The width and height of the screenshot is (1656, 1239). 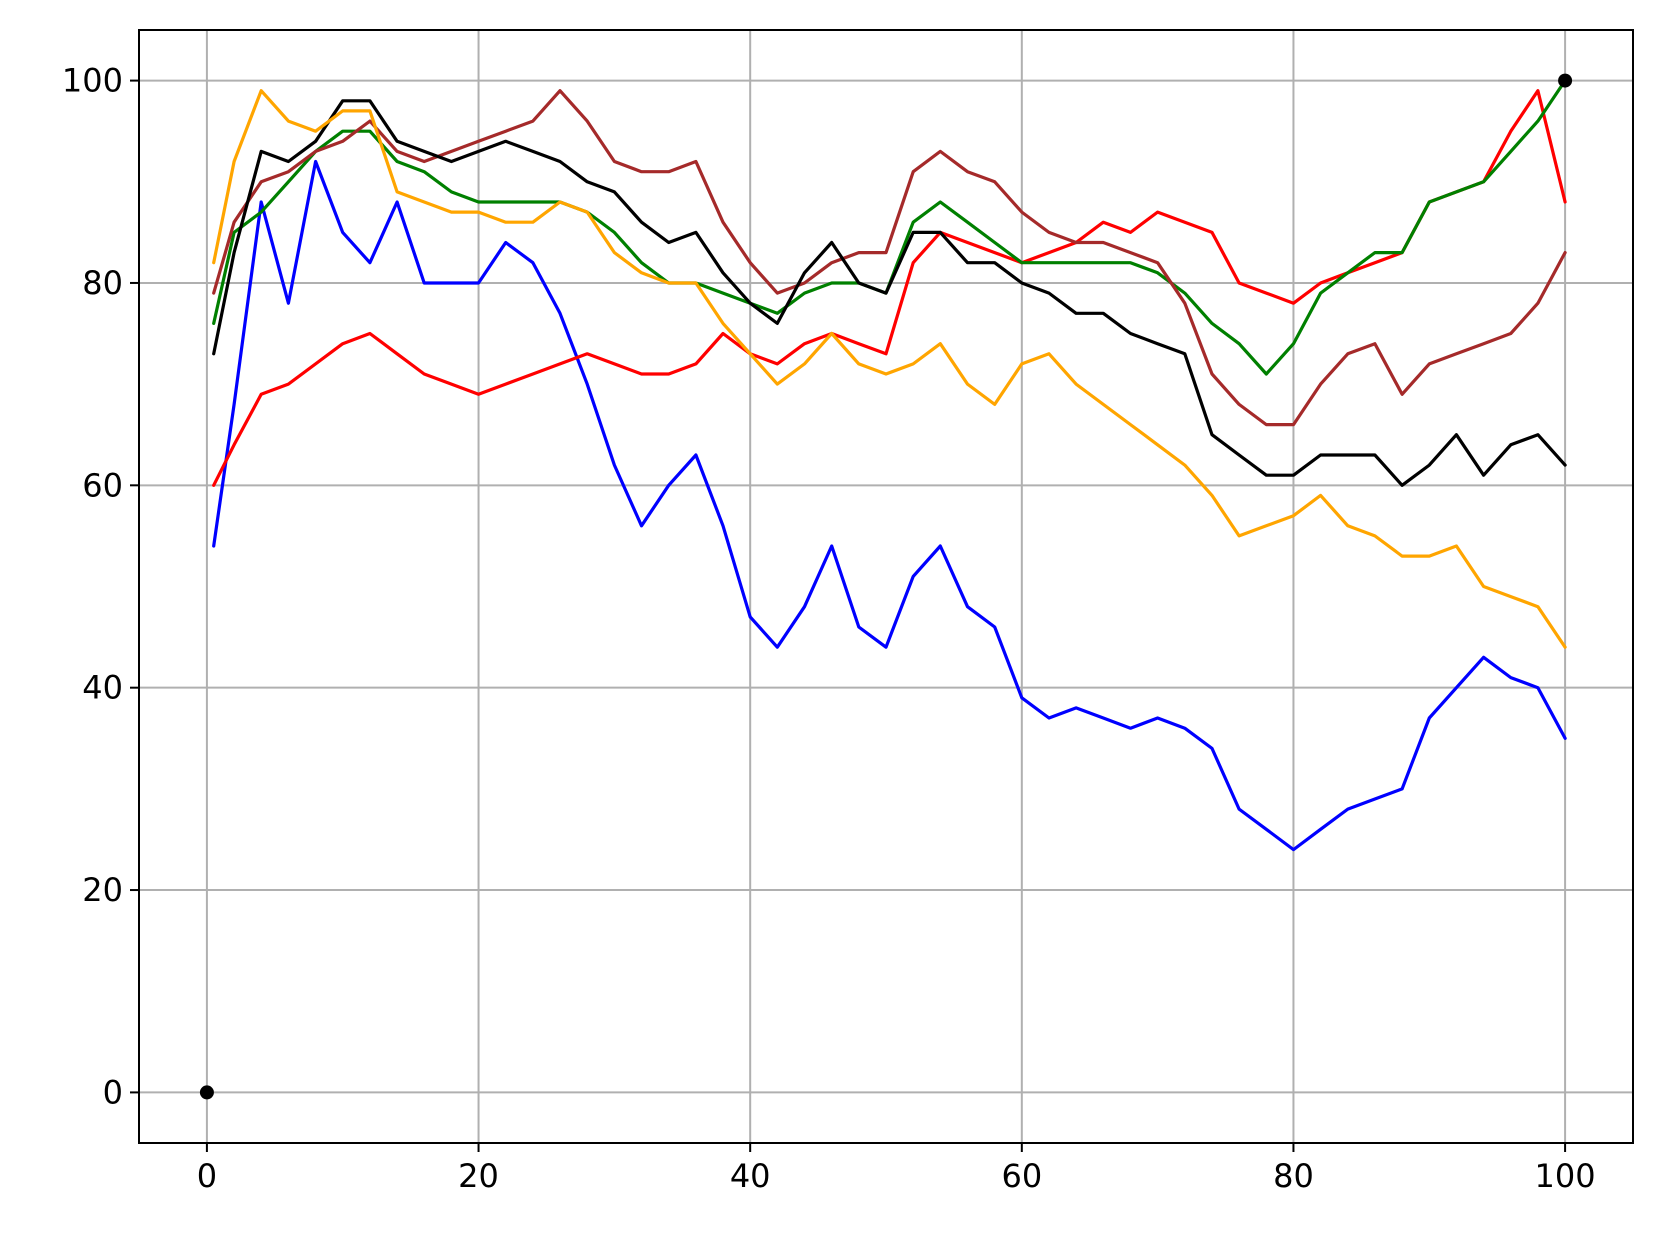 I want to click on y-tick-label: 0, so click(x=113, y=1092).